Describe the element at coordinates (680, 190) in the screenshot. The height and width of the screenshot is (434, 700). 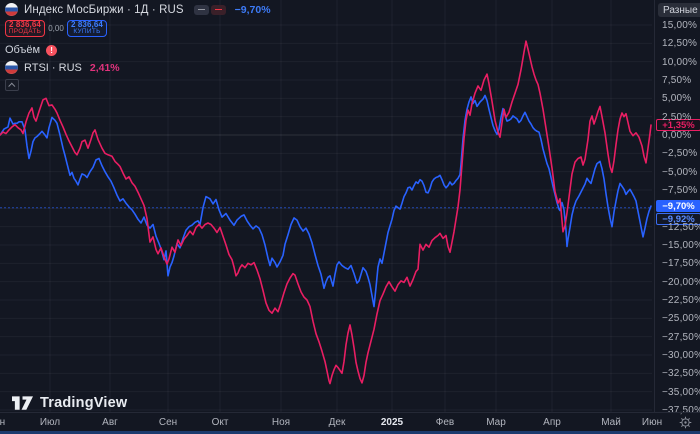
I see `price-axis-label: −7,50%` at that location.